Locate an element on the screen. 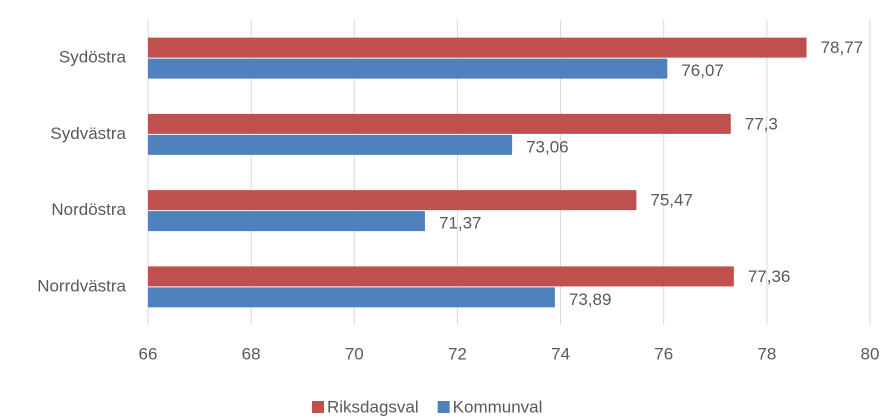 The height and width of the screenshot is (418, 888). value-label: 73,06 is located at coordinates (547, 146).